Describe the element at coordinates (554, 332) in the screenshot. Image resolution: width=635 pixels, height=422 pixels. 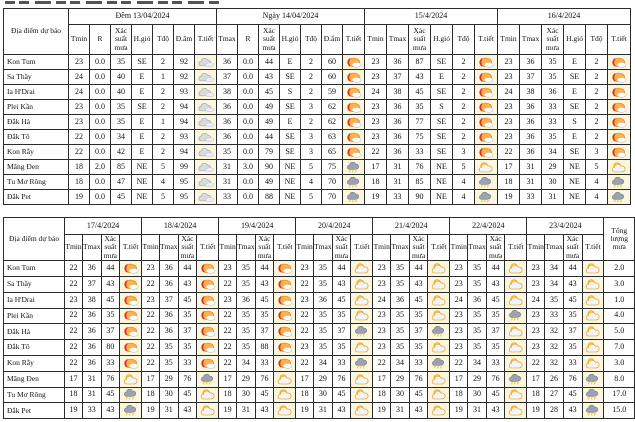
I see `value-cell: 32` at that location.